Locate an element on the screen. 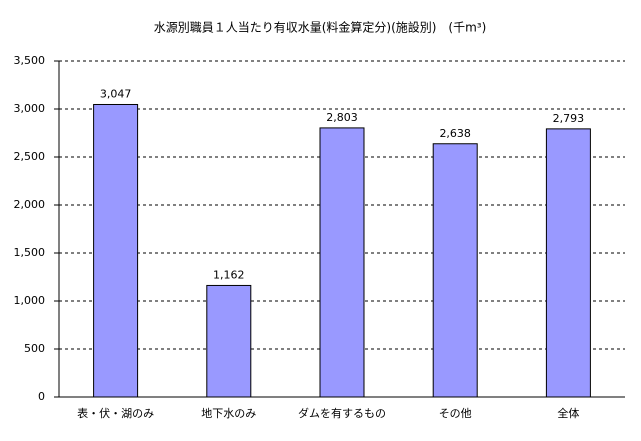 This screenshot has height=441, width=641. x-tick-label: その他 is located at coordinates (455, 413).